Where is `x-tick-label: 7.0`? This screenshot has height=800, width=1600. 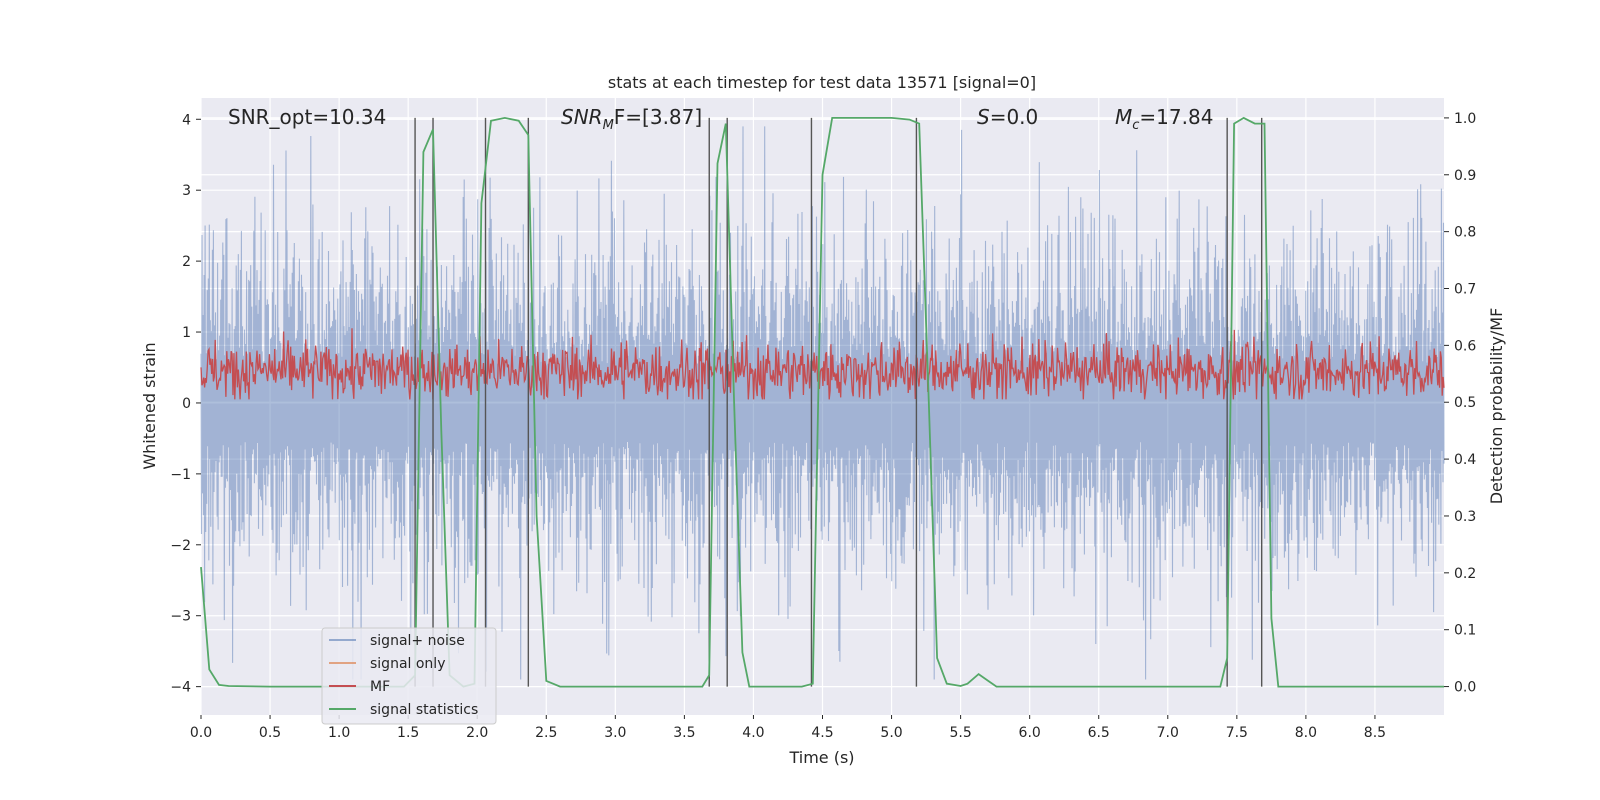
x-tick-label: 7.0 is located at coordinates (1168, 733).